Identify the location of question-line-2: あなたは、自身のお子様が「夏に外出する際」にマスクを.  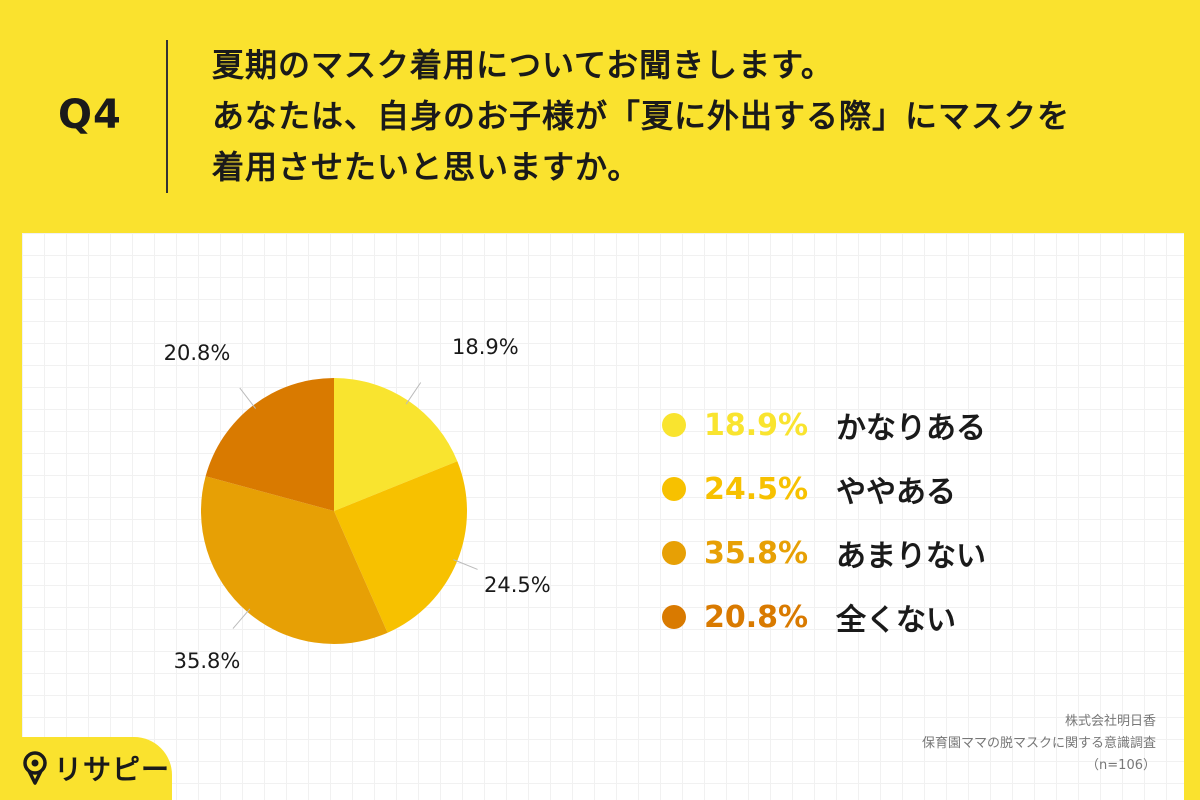
(641, 116).